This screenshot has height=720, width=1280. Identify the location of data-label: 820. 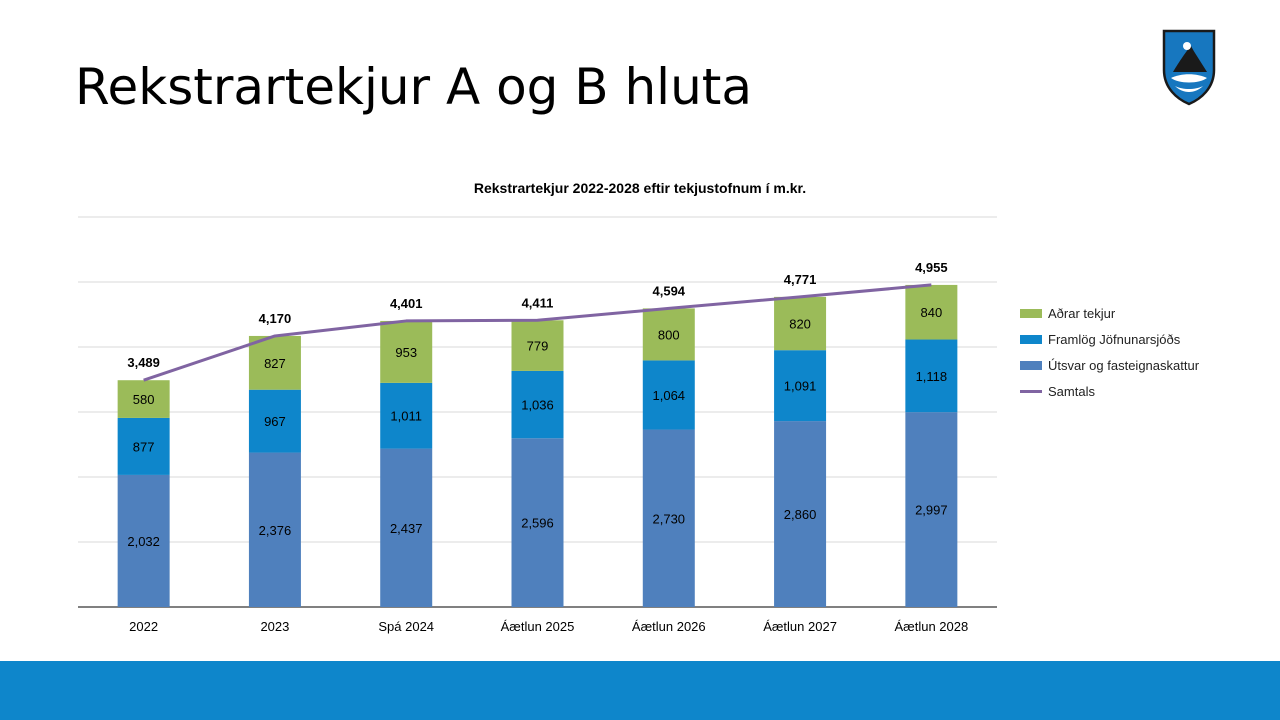
(800, 324).